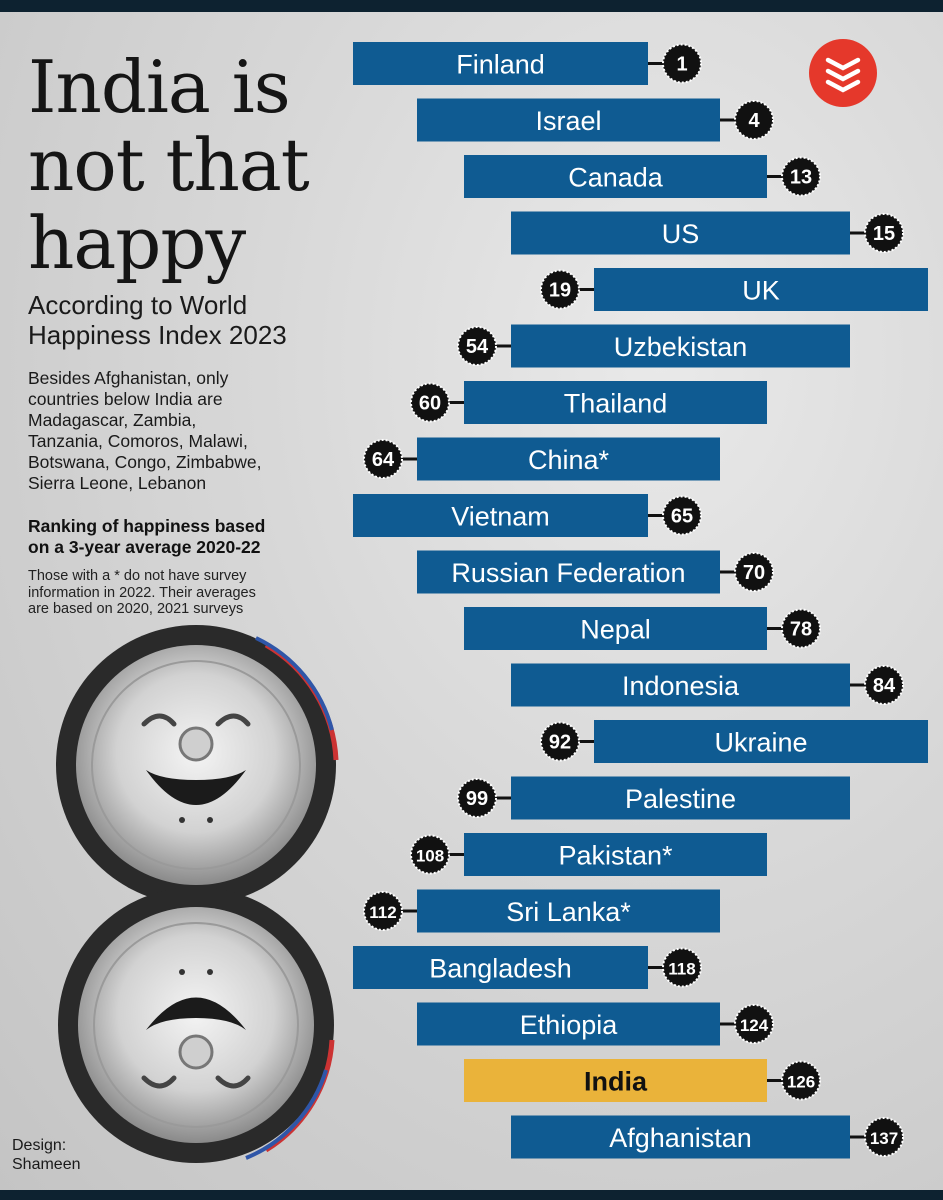  I want to click on indian-express-logo-icon, so click(843, 73).